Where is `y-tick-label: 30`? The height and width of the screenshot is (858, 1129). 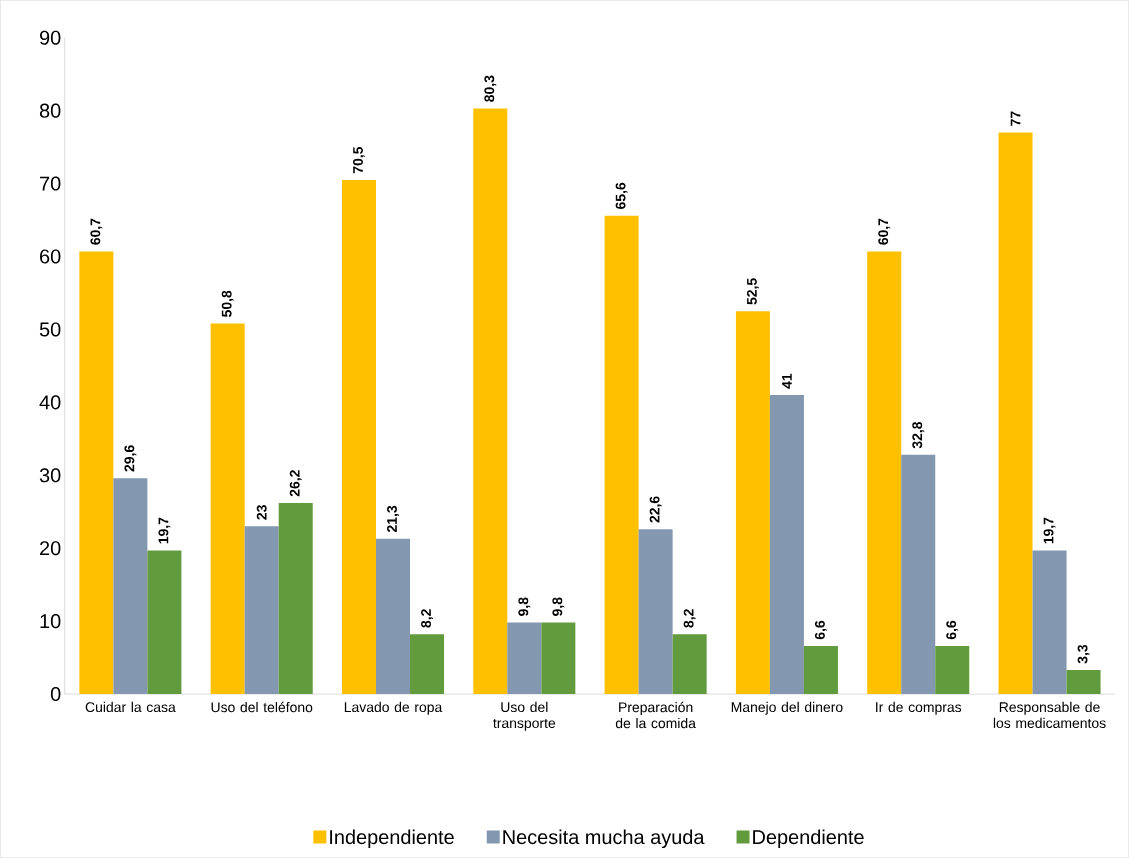
y-tick-label: 30 is located at coordinates (50, 475).